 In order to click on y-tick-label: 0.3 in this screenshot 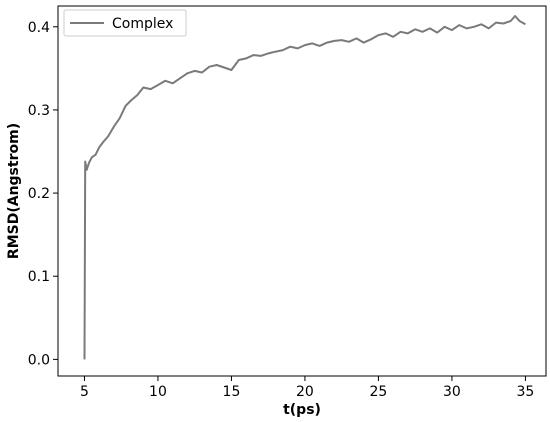, I will do `click(39, 111)`.